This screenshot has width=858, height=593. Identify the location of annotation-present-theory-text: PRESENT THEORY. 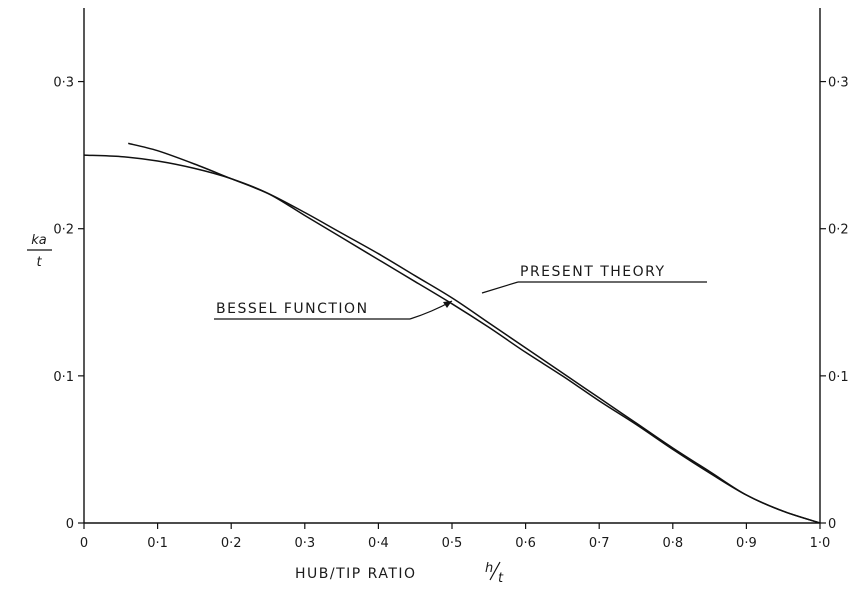
(593, 272).